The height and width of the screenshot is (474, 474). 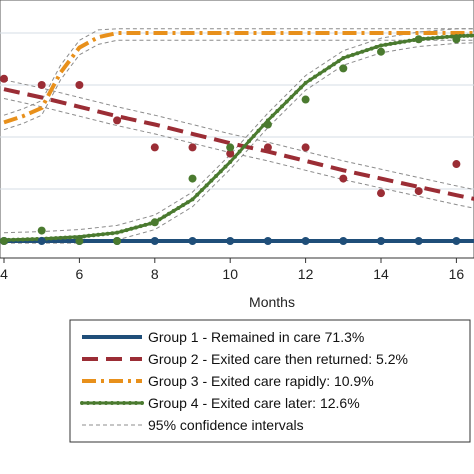 What do you see at coordinates (256, 337) in the screenshot?
I see `legend-label: Group 1 - Remained in care 71.3%` at bounding box center [256, 337].